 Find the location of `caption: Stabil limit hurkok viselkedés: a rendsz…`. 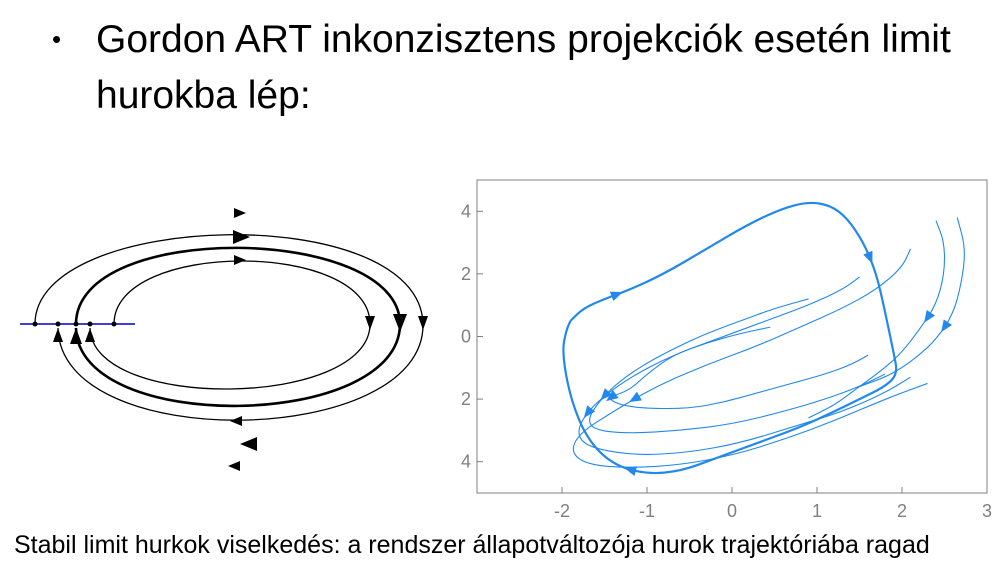

caption: Stabil limit hurkok viselkedés: a rendsz… is located at coordinates (472, 545).